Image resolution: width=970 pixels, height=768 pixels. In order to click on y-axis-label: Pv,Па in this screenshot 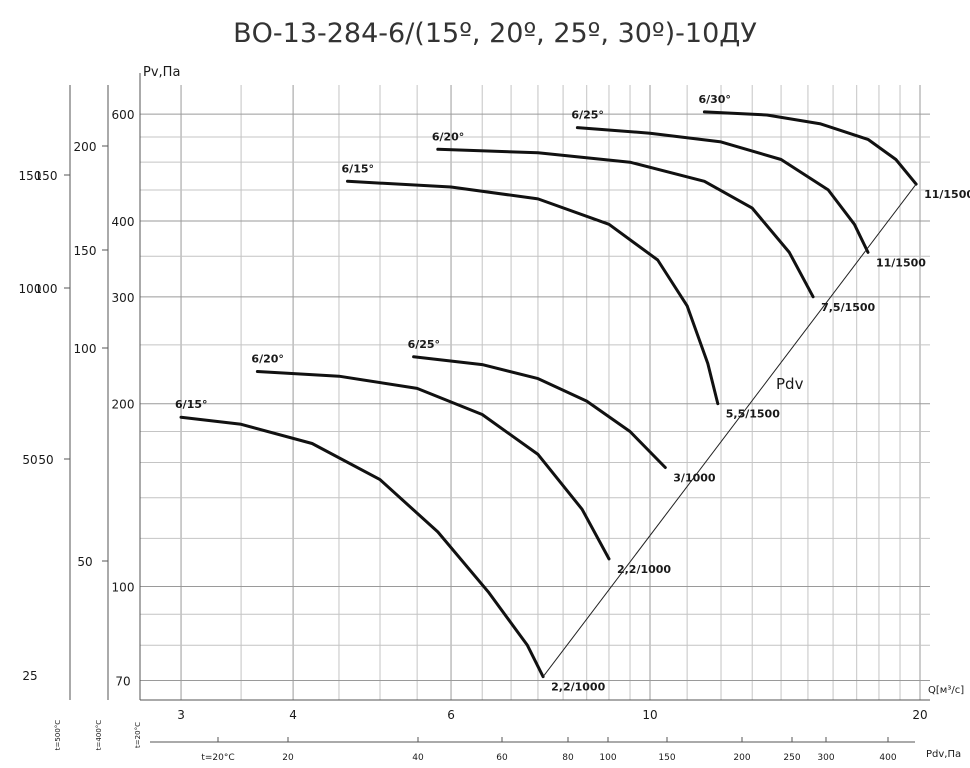, I will do `click(161, 72)`.